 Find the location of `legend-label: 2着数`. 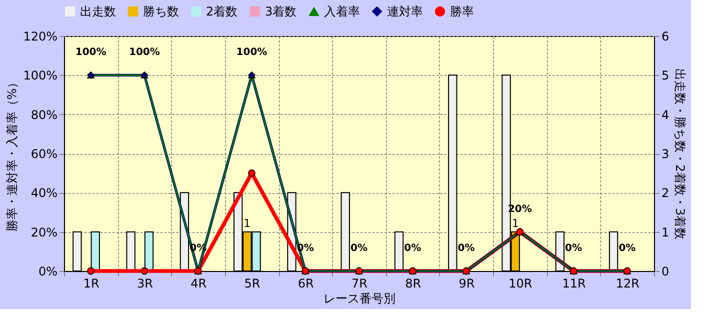

legend-label: 2着数 is located at coordinates (222, 11).